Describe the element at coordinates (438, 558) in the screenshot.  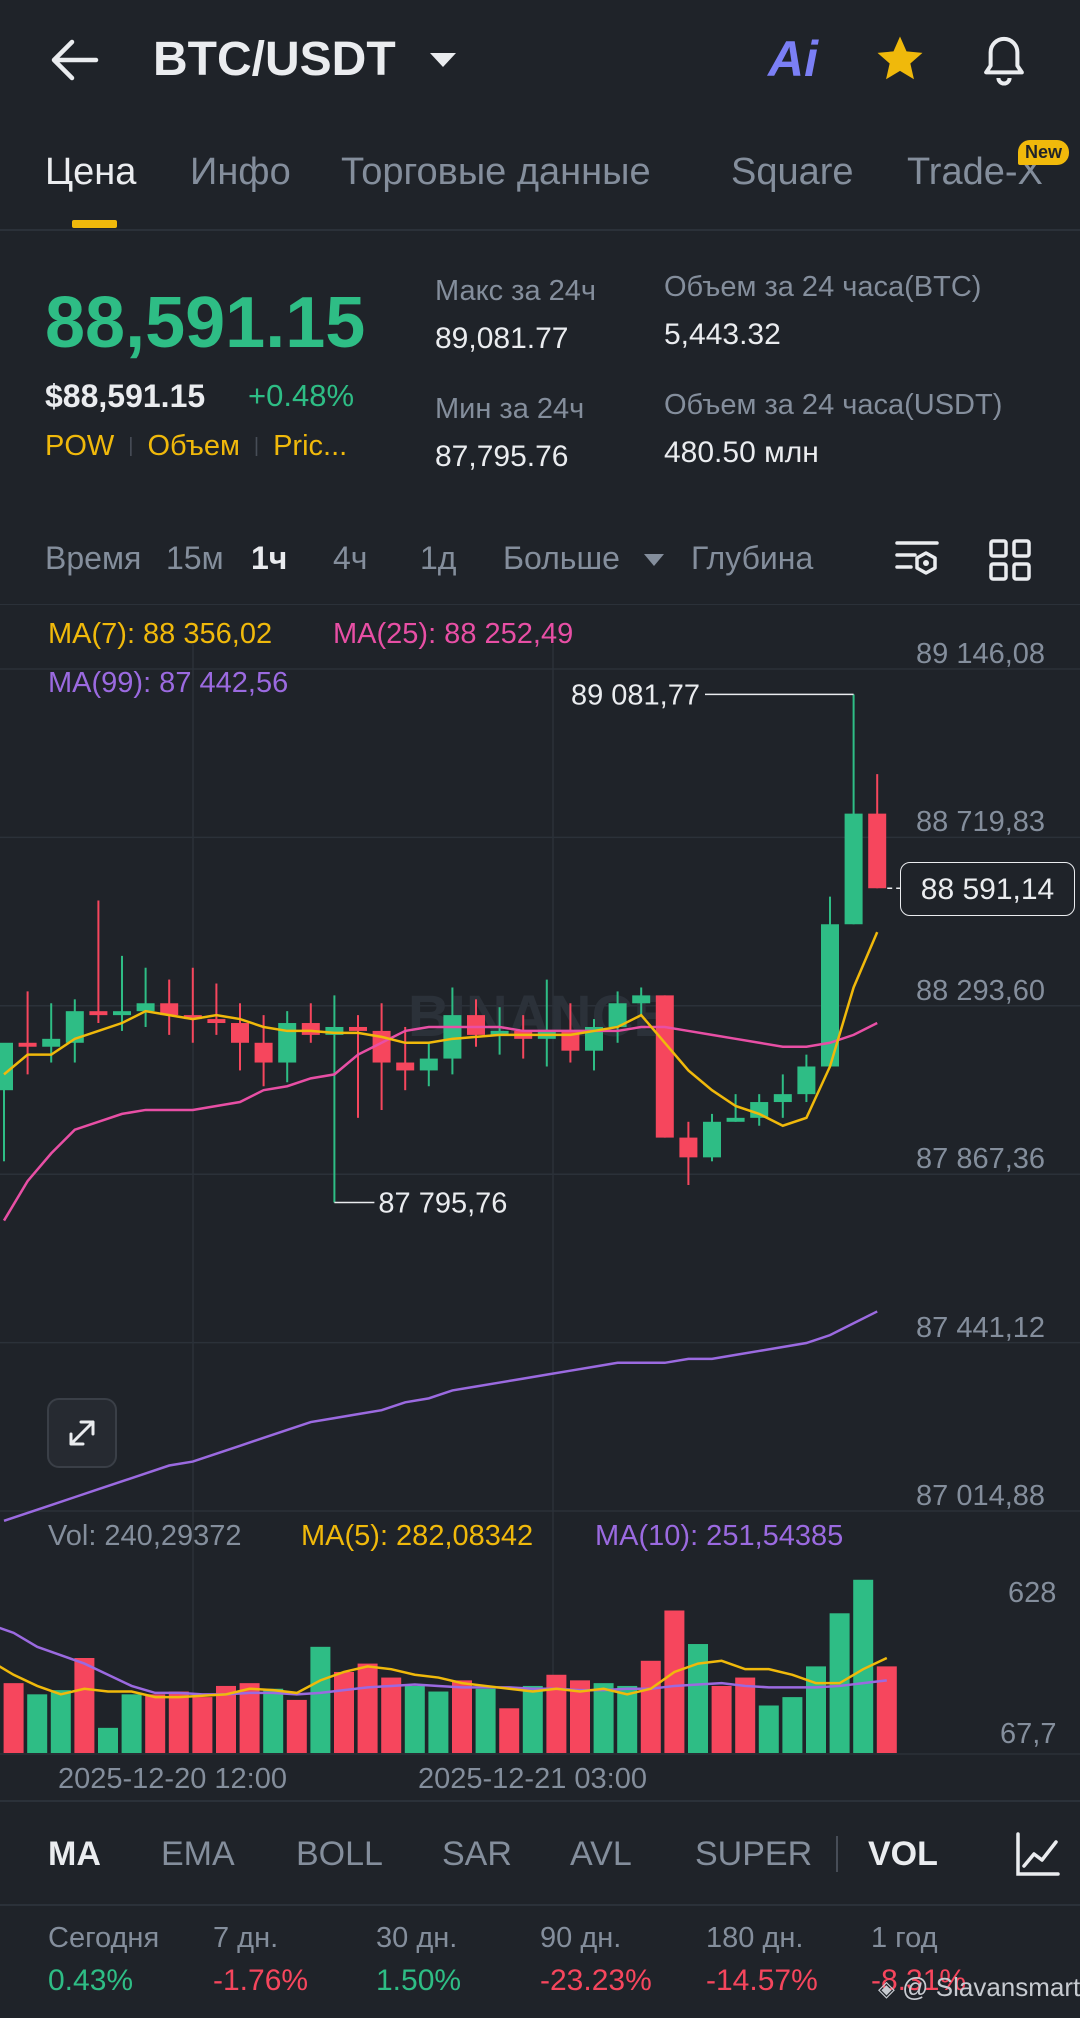
I see `interval-1d: 1д` at that location.